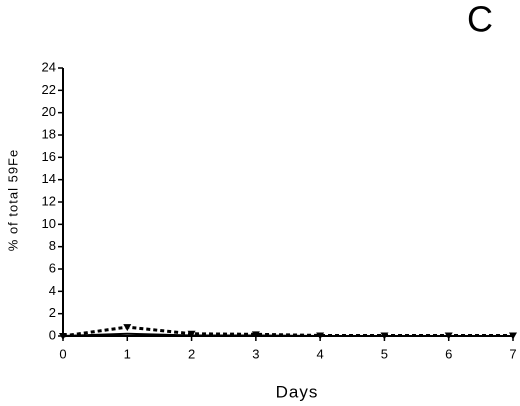  I want to click on y-tick-label: 20, so click(49, 111).